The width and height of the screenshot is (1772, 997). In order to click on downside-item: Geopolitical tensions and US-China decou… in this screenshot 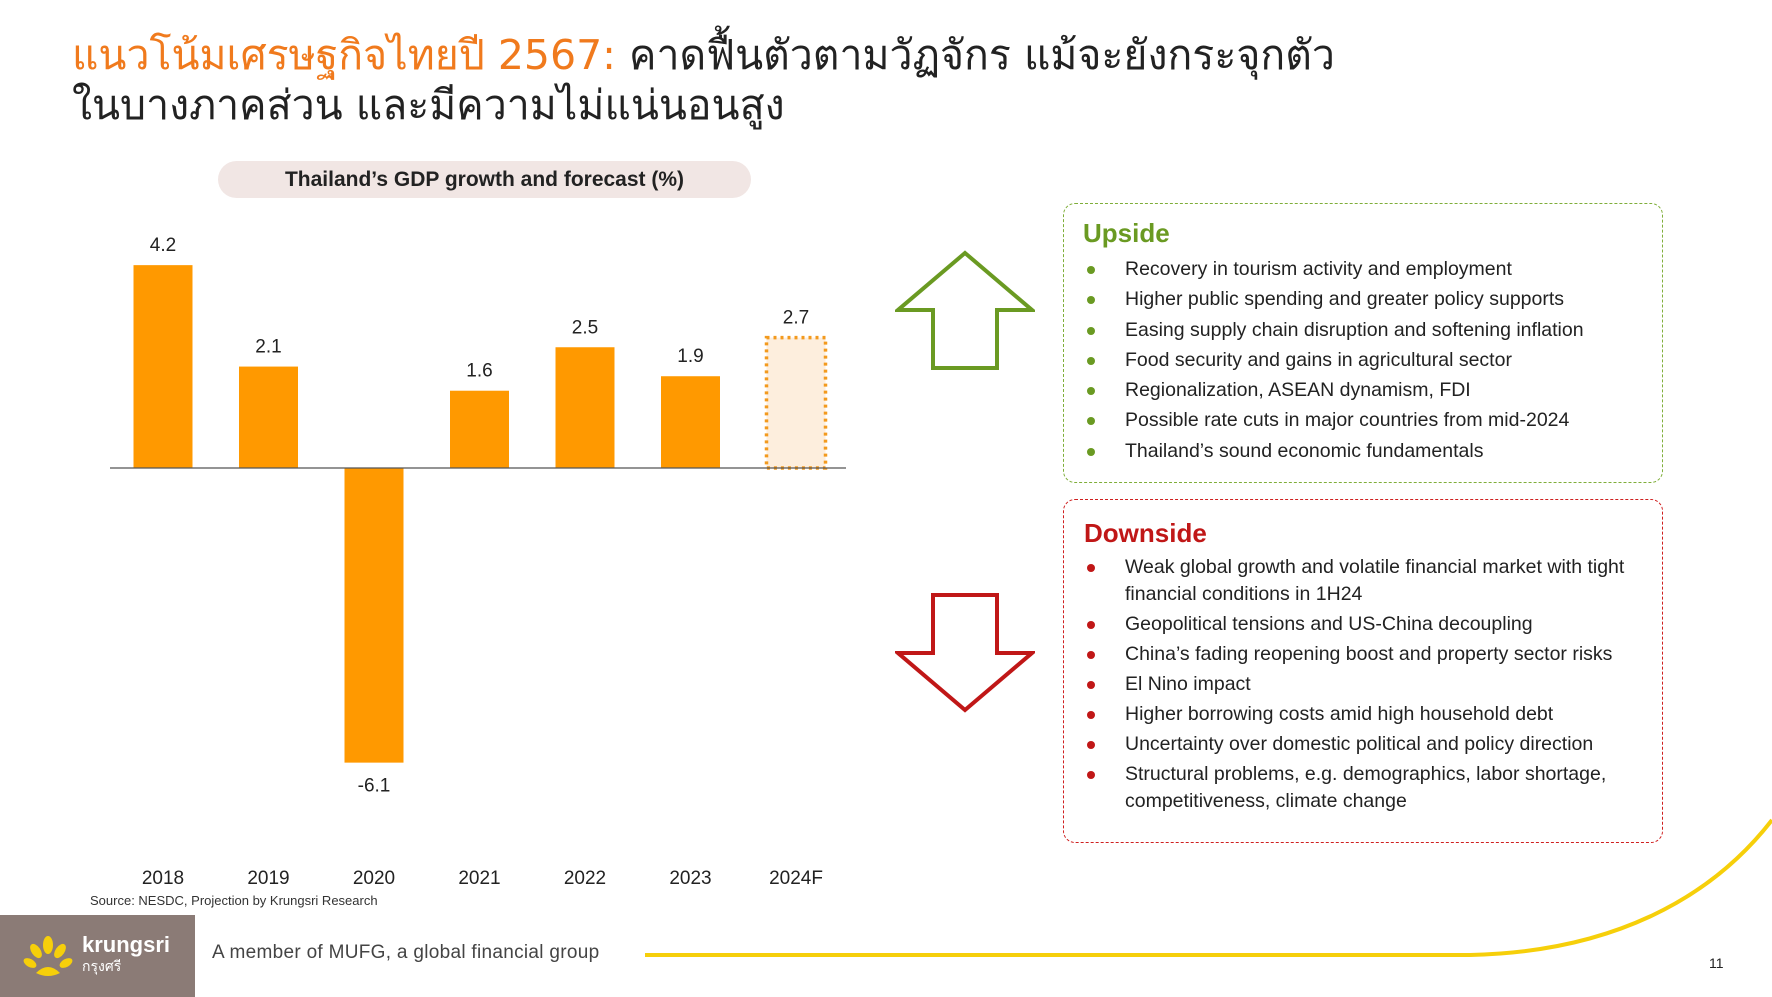, I will do `click(1364, 624)`.